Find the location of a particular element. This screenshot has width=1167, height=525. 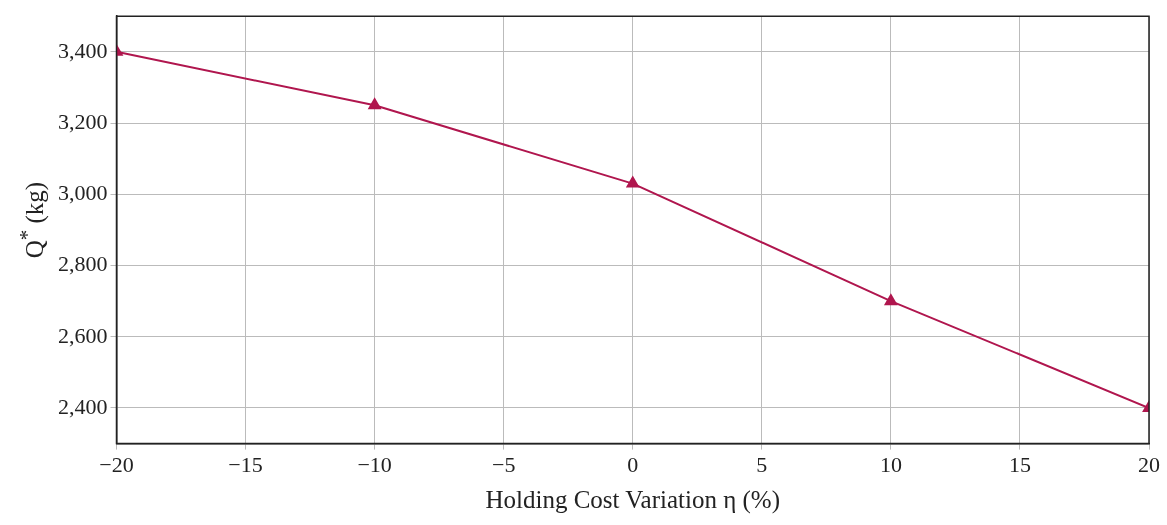

y-tick-label: 3,000 is located at coordinates (83, 193).